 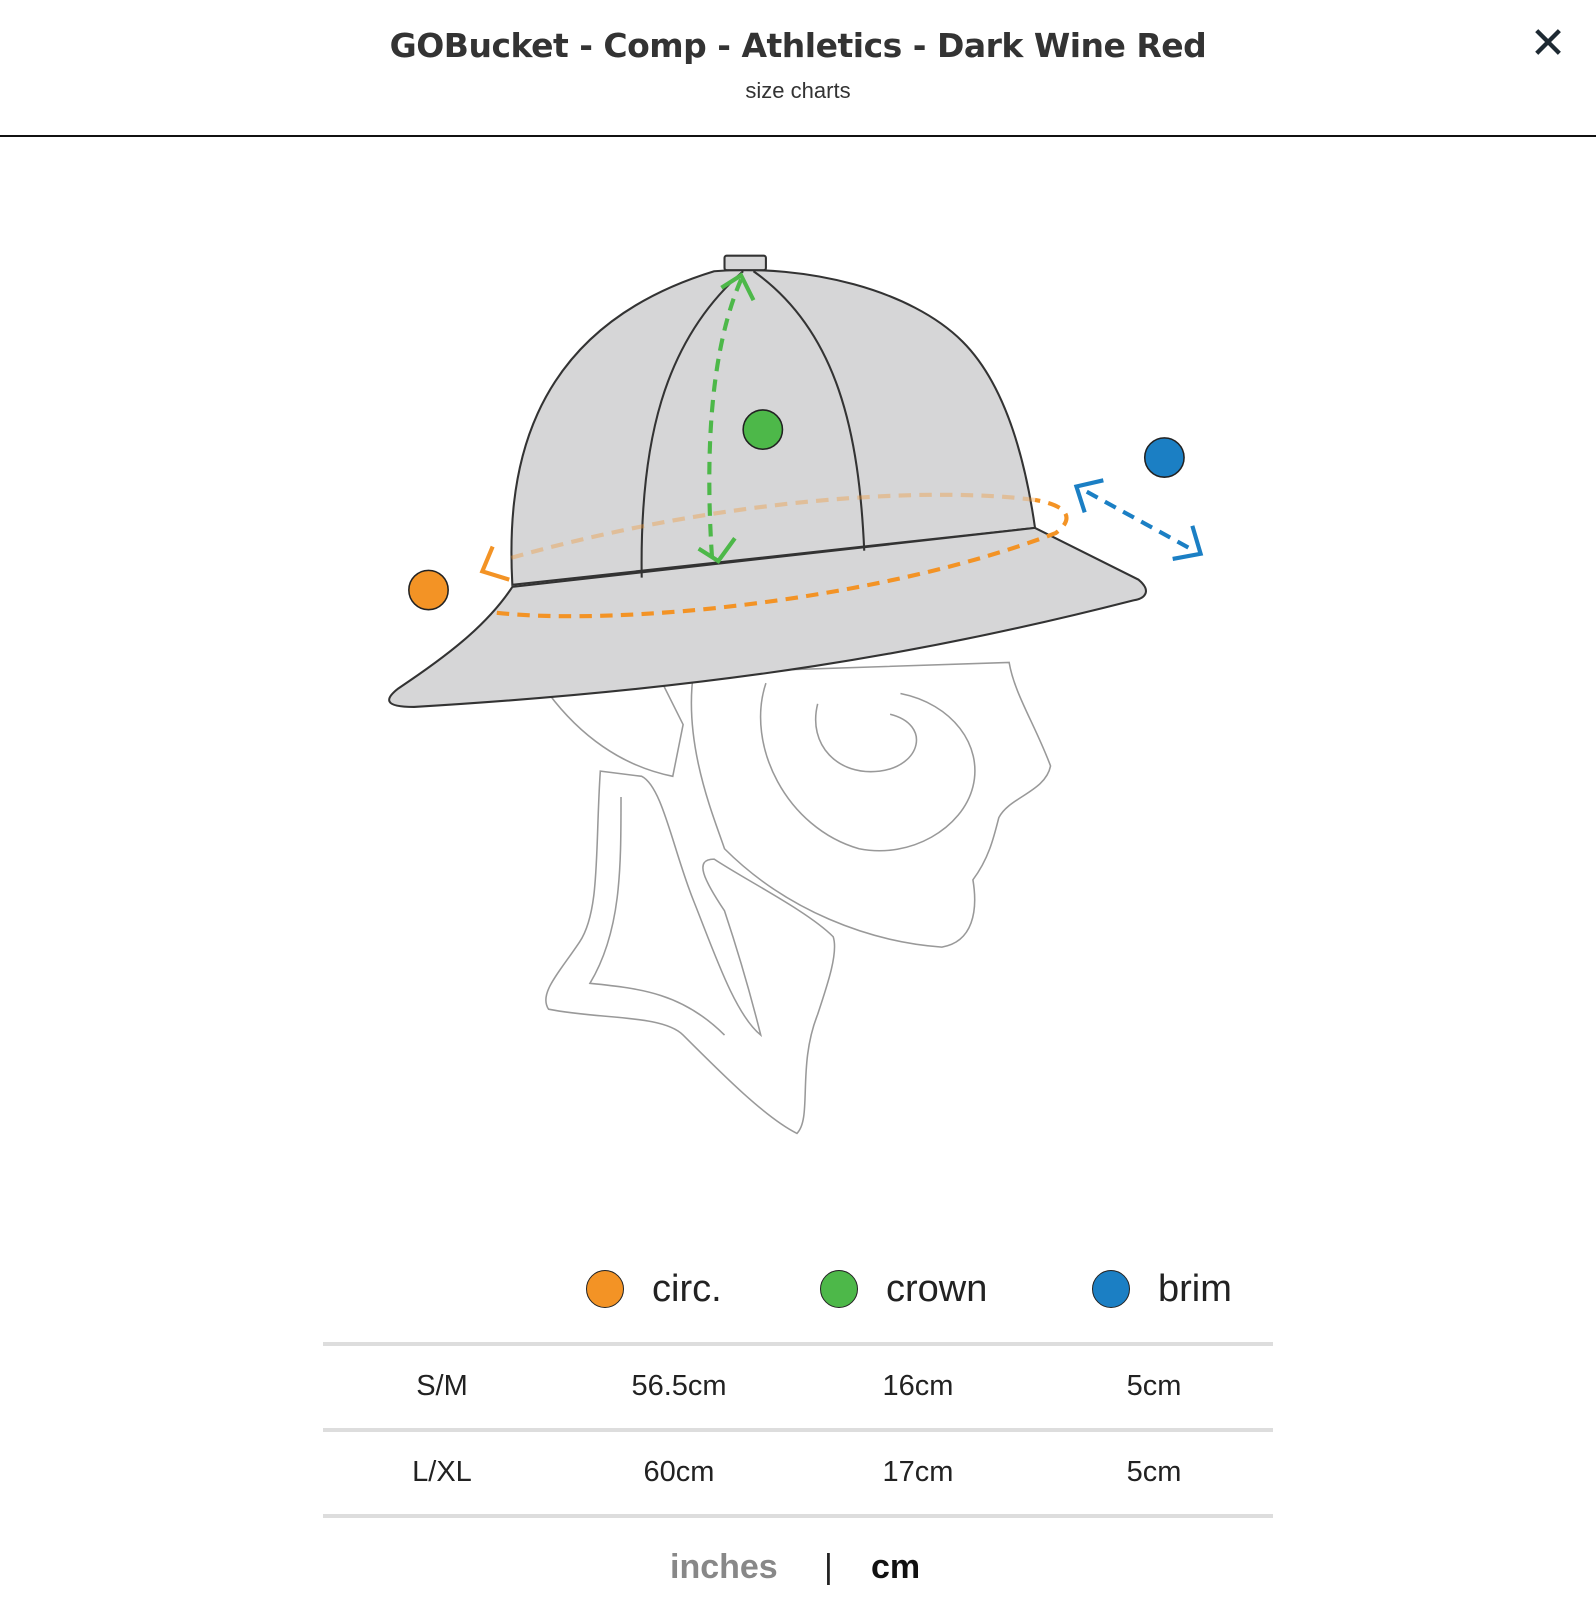 I want to click on close-icon: ✕, so click(x=1548, y=43).